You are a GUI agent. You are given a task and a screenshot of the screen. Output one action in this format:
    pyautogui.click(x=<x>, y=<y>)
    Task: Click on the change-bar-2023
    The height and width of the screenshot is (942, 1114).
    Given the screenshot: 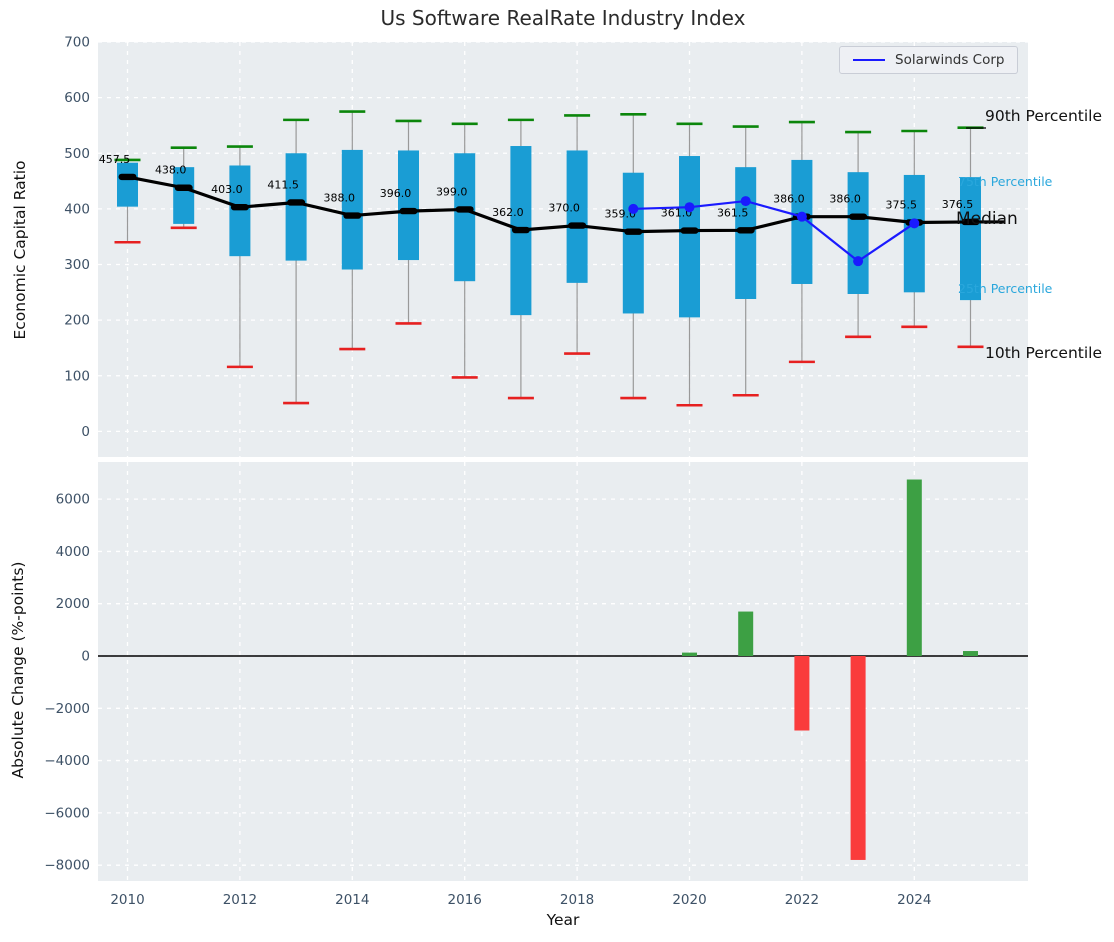 What is the action you would take?
    pyautogui.click(x=858, y=758)
    